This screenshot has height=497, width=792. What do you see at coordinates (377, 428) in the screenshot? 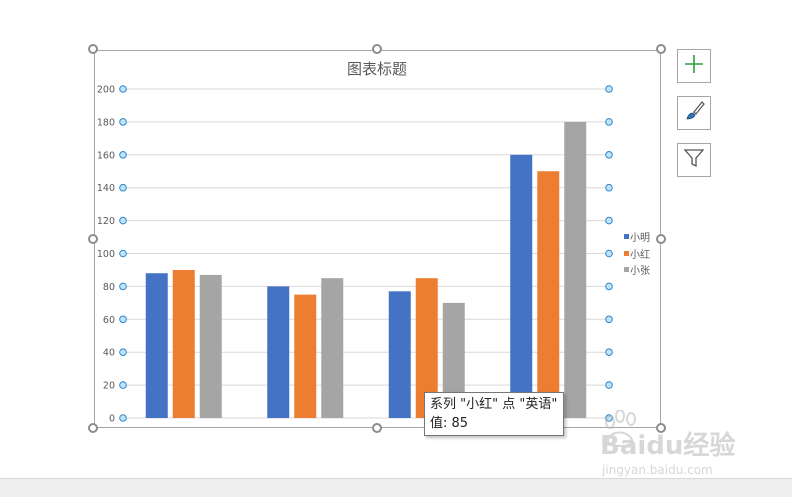
I see `resize-handle-bottom` at bounding box center [377, 428].